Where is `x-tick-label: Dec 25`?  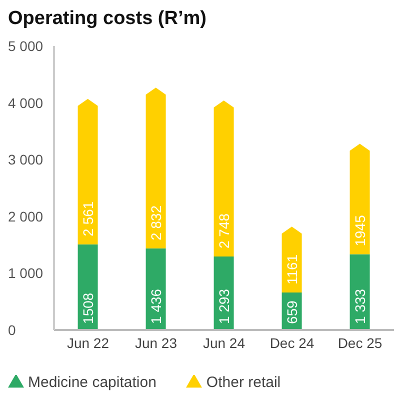
x-tick-label: Dec 25 is located at coordinates (360, 342).